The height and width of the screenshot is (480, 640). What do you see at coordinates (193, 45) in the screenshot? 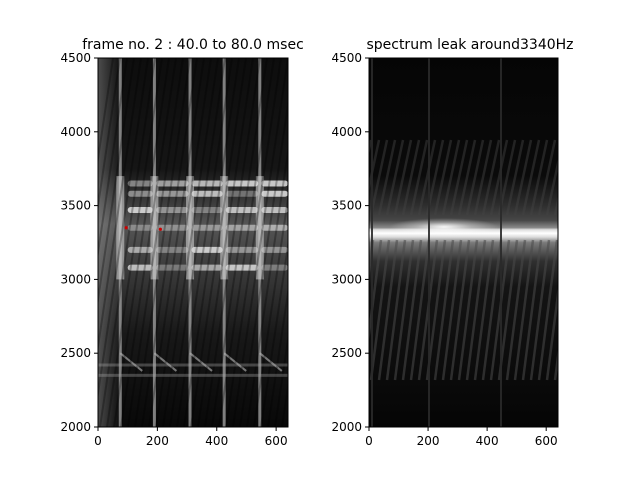
I see `left-plot-title: frame no. 2 : 40.0 to 80.0 msec` at bounding box center [193, 45].